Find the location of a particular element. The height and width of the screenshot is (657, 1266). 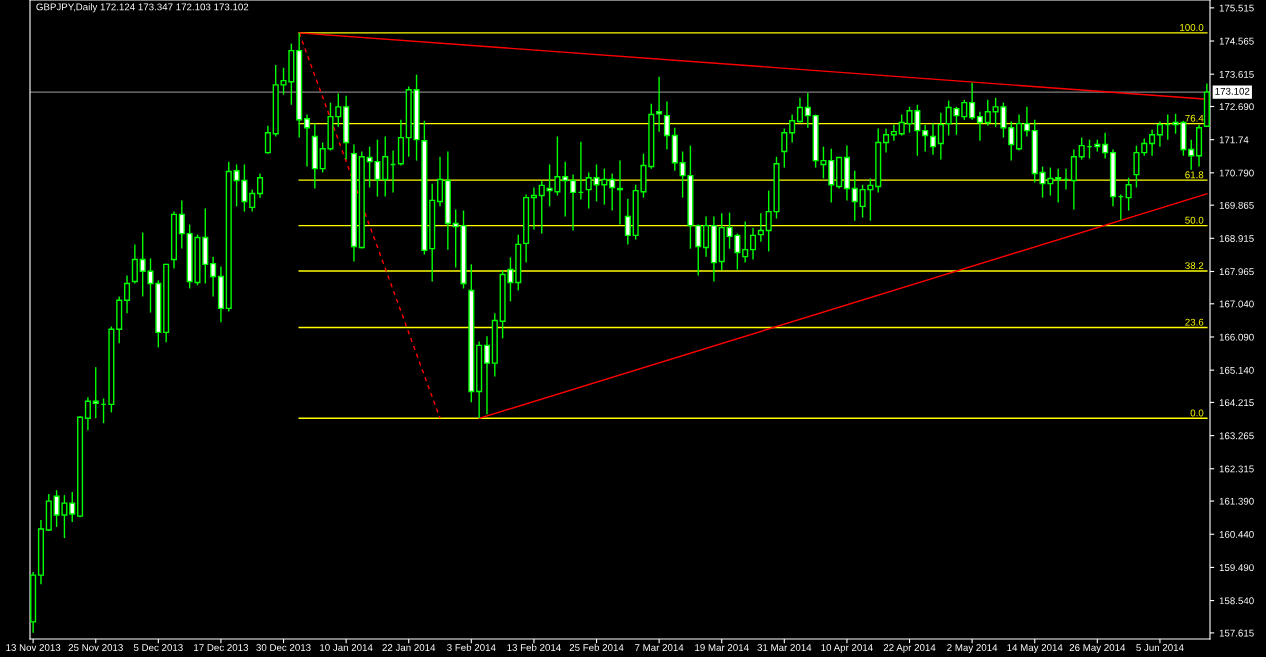

y-tick-label: 164.215 is located at coordinates (1236, 403).